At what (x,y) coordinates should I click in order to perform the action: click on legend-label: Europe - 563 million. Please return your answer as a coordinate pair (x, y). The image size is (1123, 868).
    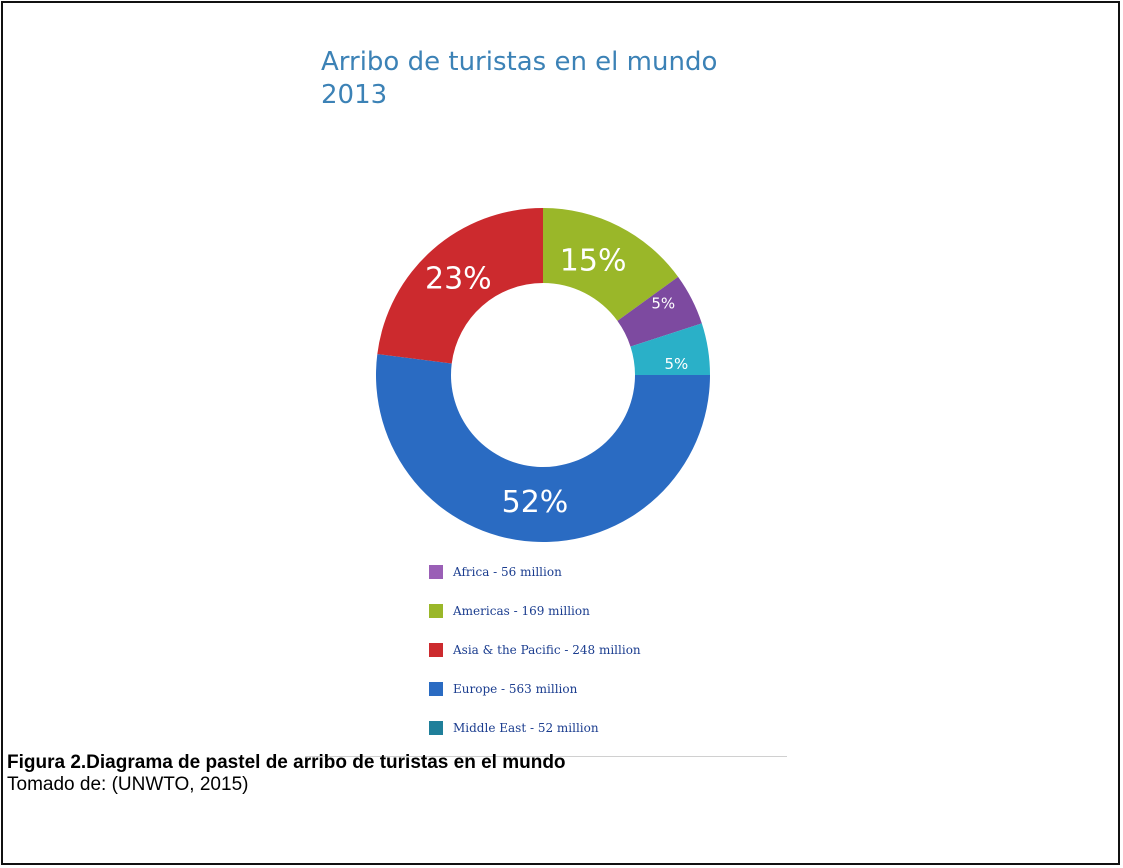
    Looking at the image, I should click on (515, 689).